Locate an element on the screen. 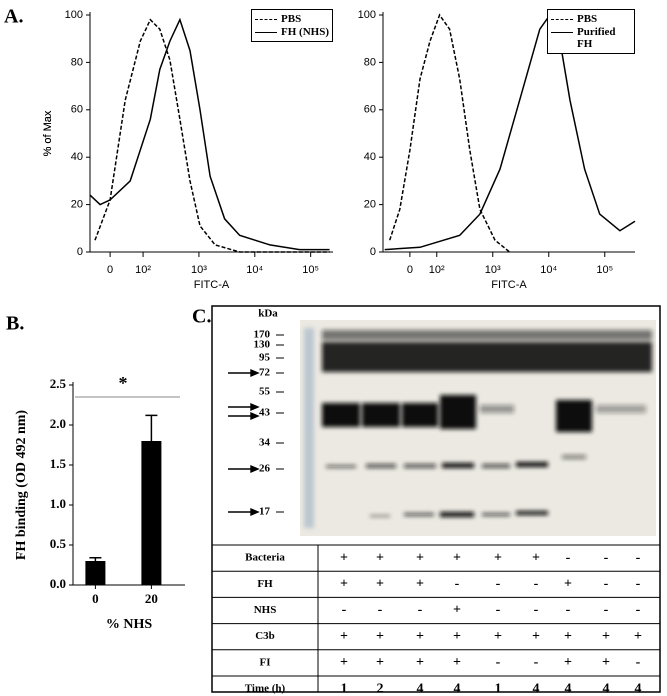 The image size is (667, 696). y-tick-label: 1.0 is located at coordinates (58, 503).